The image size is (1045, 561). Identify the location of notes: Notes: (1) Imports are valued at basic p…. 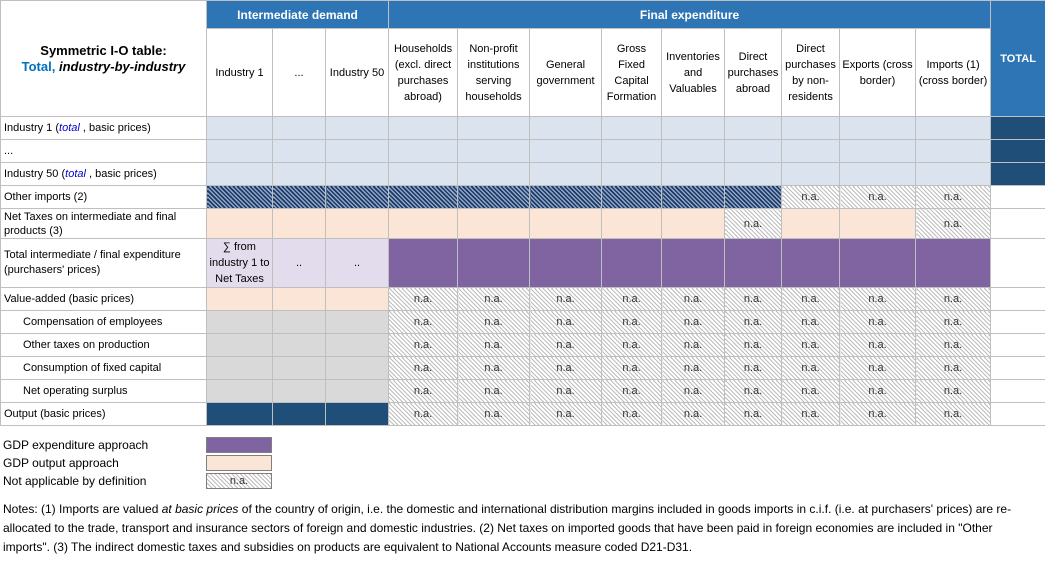
(507, 528).